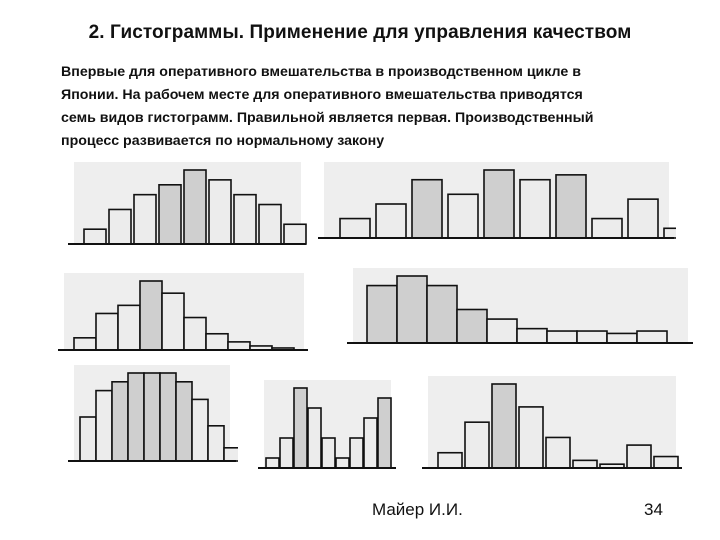  What do you see at coordinates (552, 422) in the screenshot?
I see `histogram-isolated-island` at bounding box center [552, 422].